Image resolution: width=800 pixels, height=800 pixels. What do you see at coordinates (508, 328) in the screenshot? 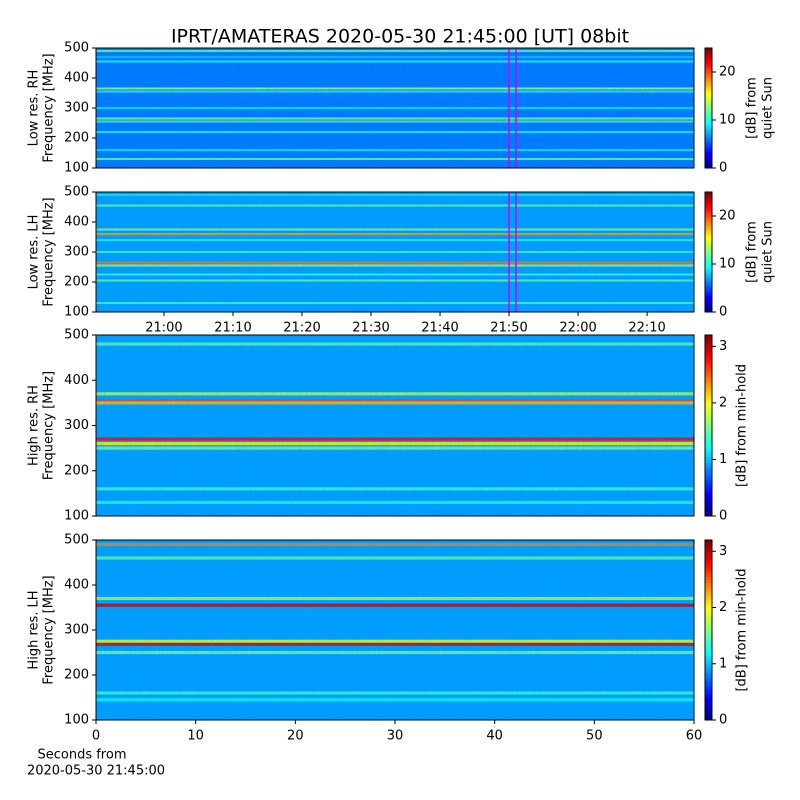
I see `x-tick-label: 21:50` at bounding box center [508, 328].